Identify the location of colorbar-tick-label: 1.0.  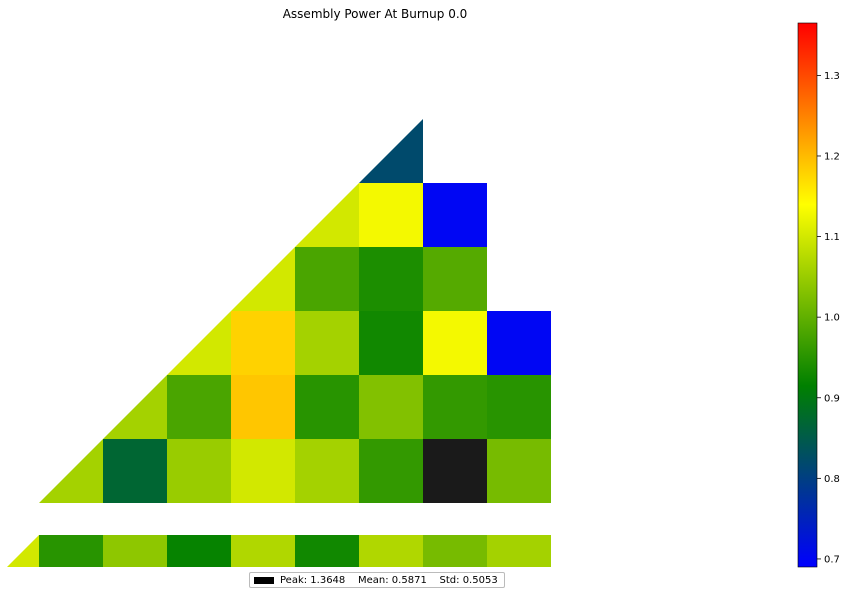
(832, 318).